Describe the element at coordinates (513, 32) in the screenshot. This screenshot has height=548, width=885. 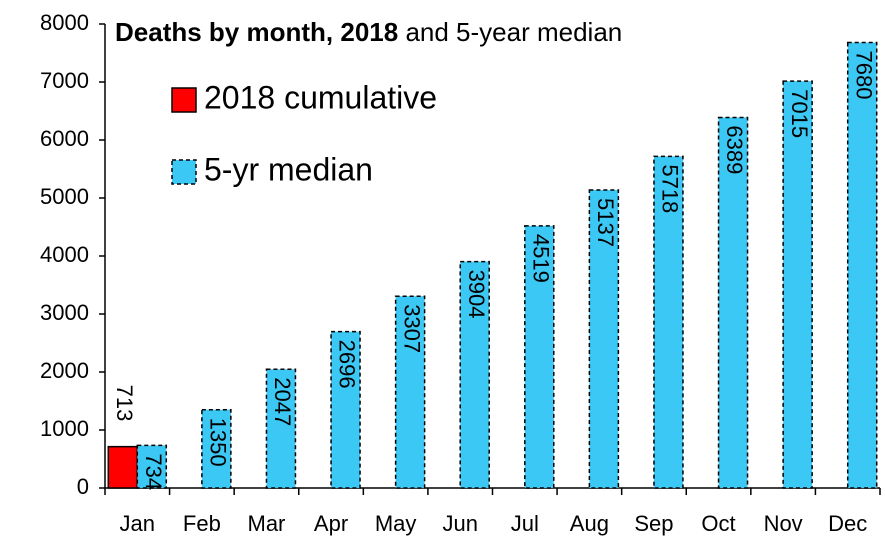
I see `title-rest: and 5-year median` at that location.